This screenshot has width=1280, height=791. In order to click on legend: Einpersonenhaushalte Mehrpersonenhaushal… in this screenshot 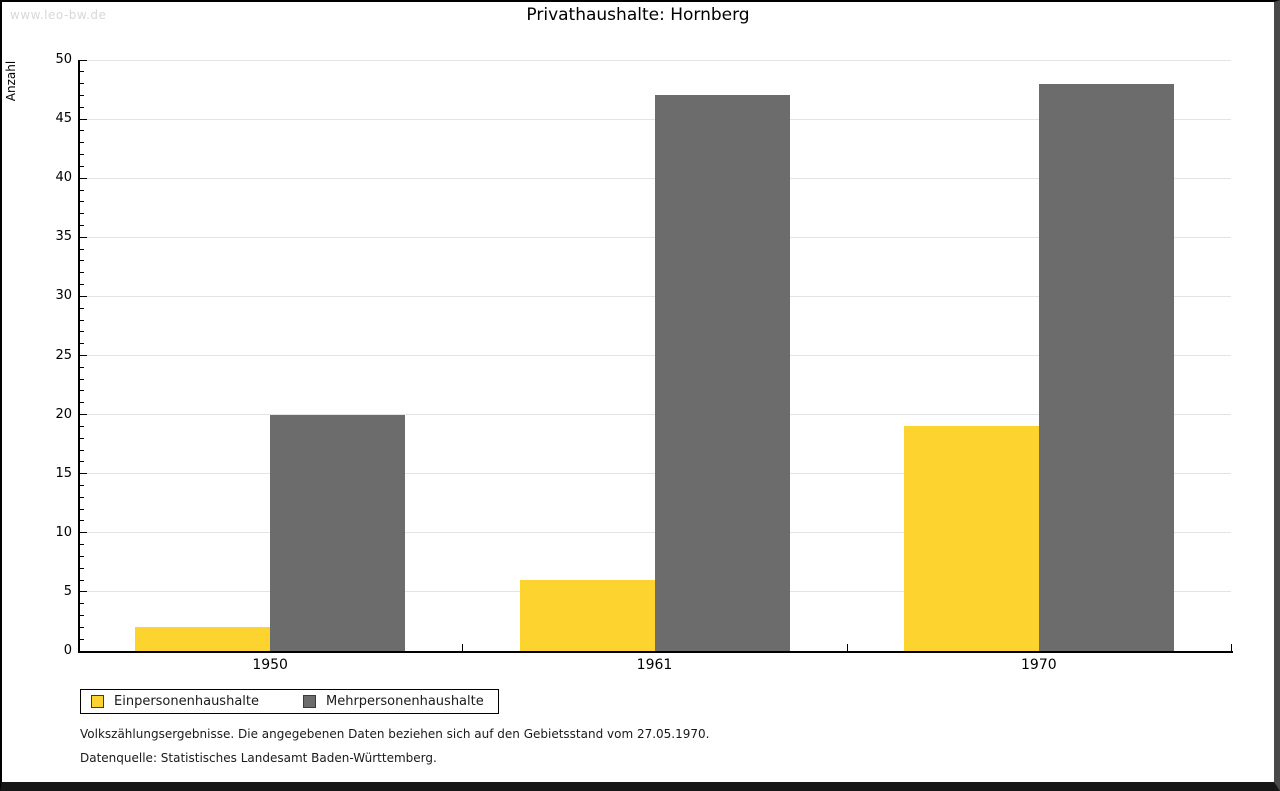, I will do `click(289, 701)`.